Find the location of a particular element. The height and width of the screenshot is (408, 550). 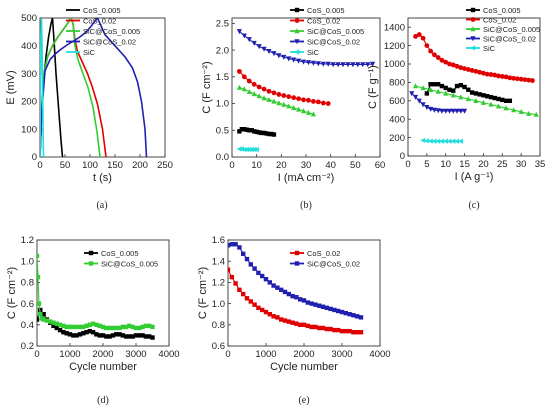

x-tick-label: 10 is located at coordinates (445, 164).